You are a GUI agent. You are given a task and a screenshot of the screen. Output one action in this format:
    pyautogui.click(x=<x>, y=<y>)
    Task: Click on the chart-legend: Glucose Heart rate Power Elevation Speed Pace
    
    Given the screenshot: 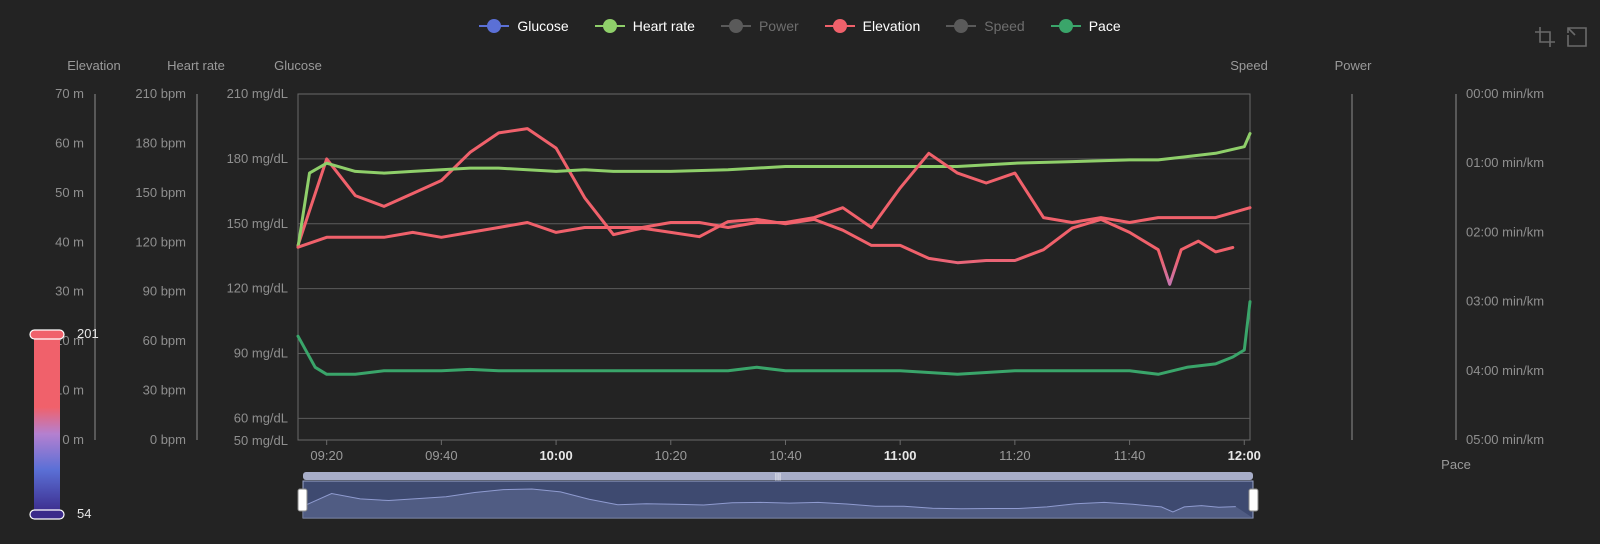 What is the action you would take?
    pyautogui.click(x=800, y=26)
    